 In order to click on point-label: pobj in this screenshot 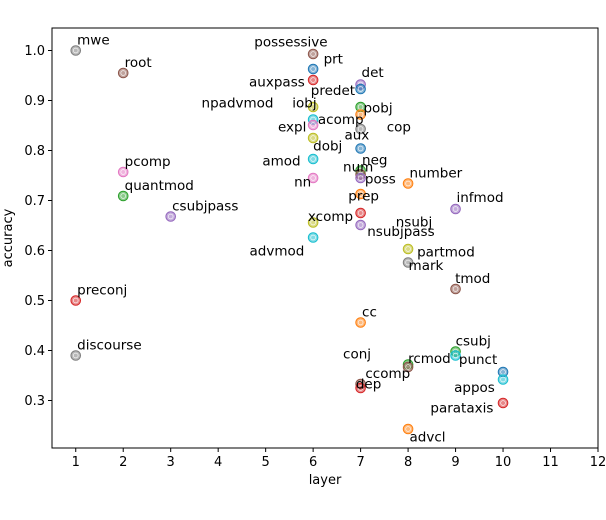, I will do `click(377, 109)`.